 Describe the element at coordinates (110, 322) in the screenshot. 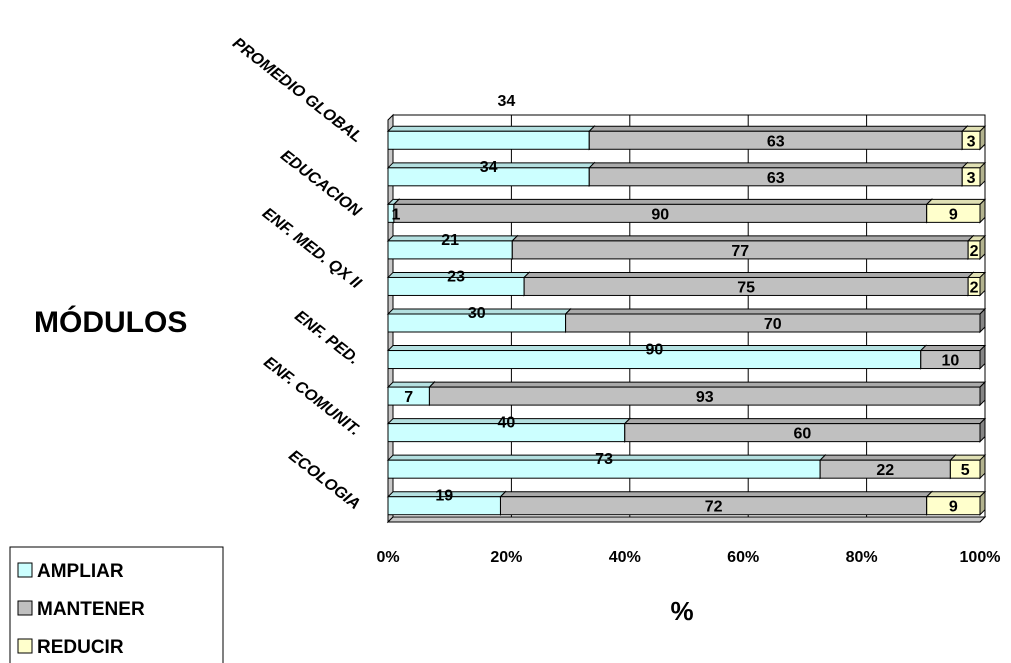

I see `y-axis-label: MÓDULOS` at that location.